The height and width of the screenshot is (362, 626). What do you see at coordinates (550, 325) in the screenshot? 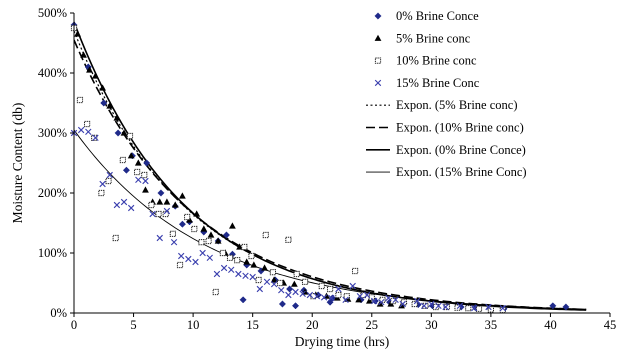
I see `x-tick-label: 40` at bounding box center [550, 325].